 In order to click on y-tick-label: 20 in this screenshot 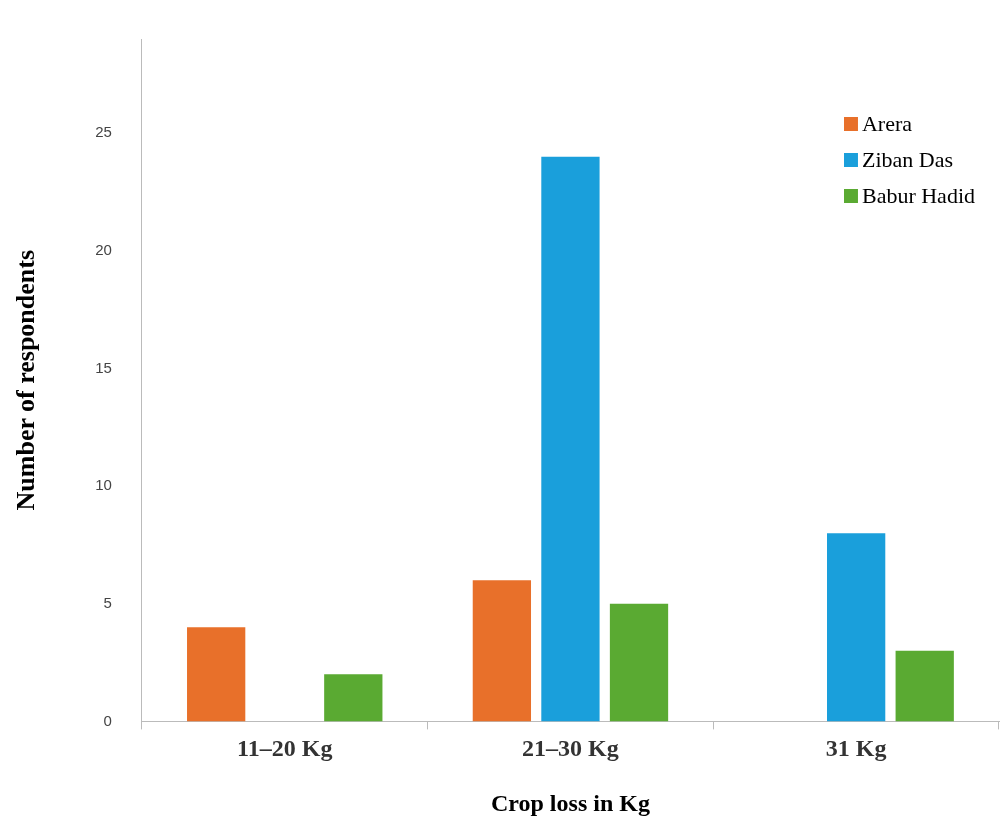, I will do `click(103, 249)`.